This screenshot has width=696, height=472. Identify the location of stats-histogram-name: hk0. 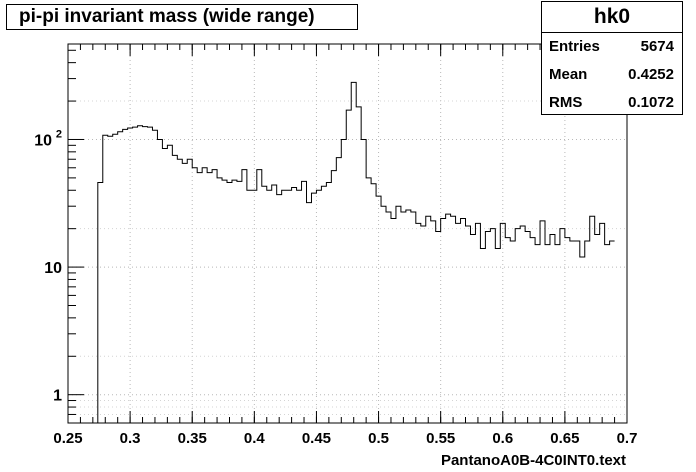
(612, 17).